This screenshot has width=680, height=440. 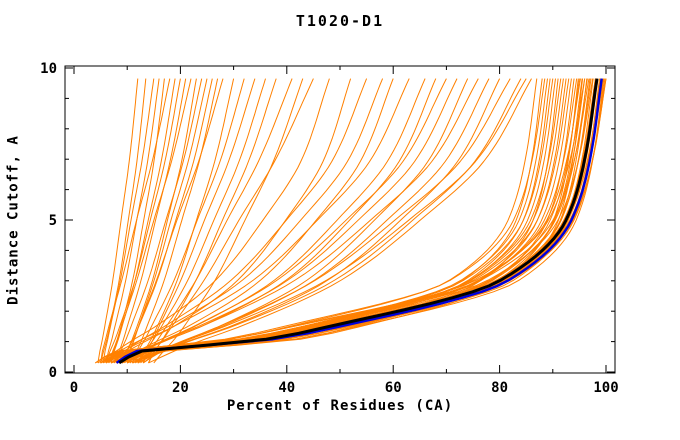 I want to click on chart-title: T1020-D1, so click(x=340, y=21).